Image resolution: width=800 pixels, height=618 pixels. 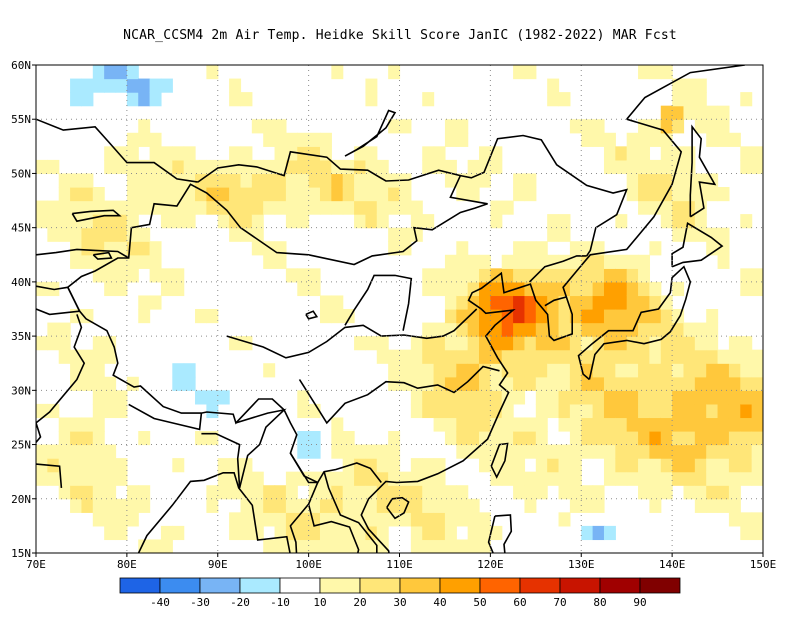 I want to click on border-laos-thailand, so click(x=333, y=528).